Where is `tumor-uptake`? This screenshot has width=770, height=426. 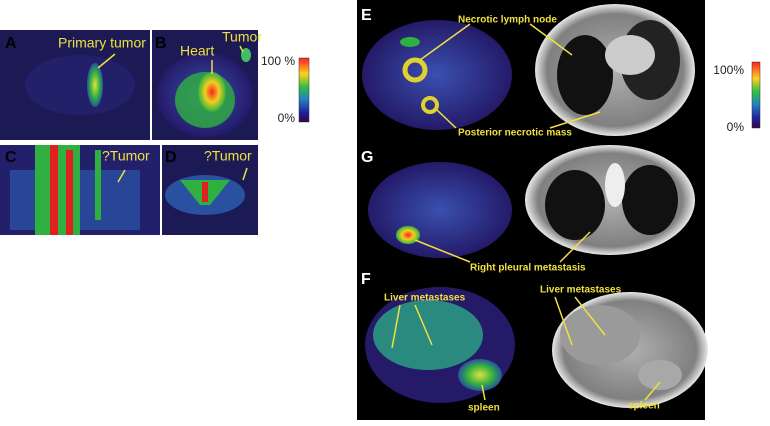 tumor-uptake is located at coordinates (95, 85).